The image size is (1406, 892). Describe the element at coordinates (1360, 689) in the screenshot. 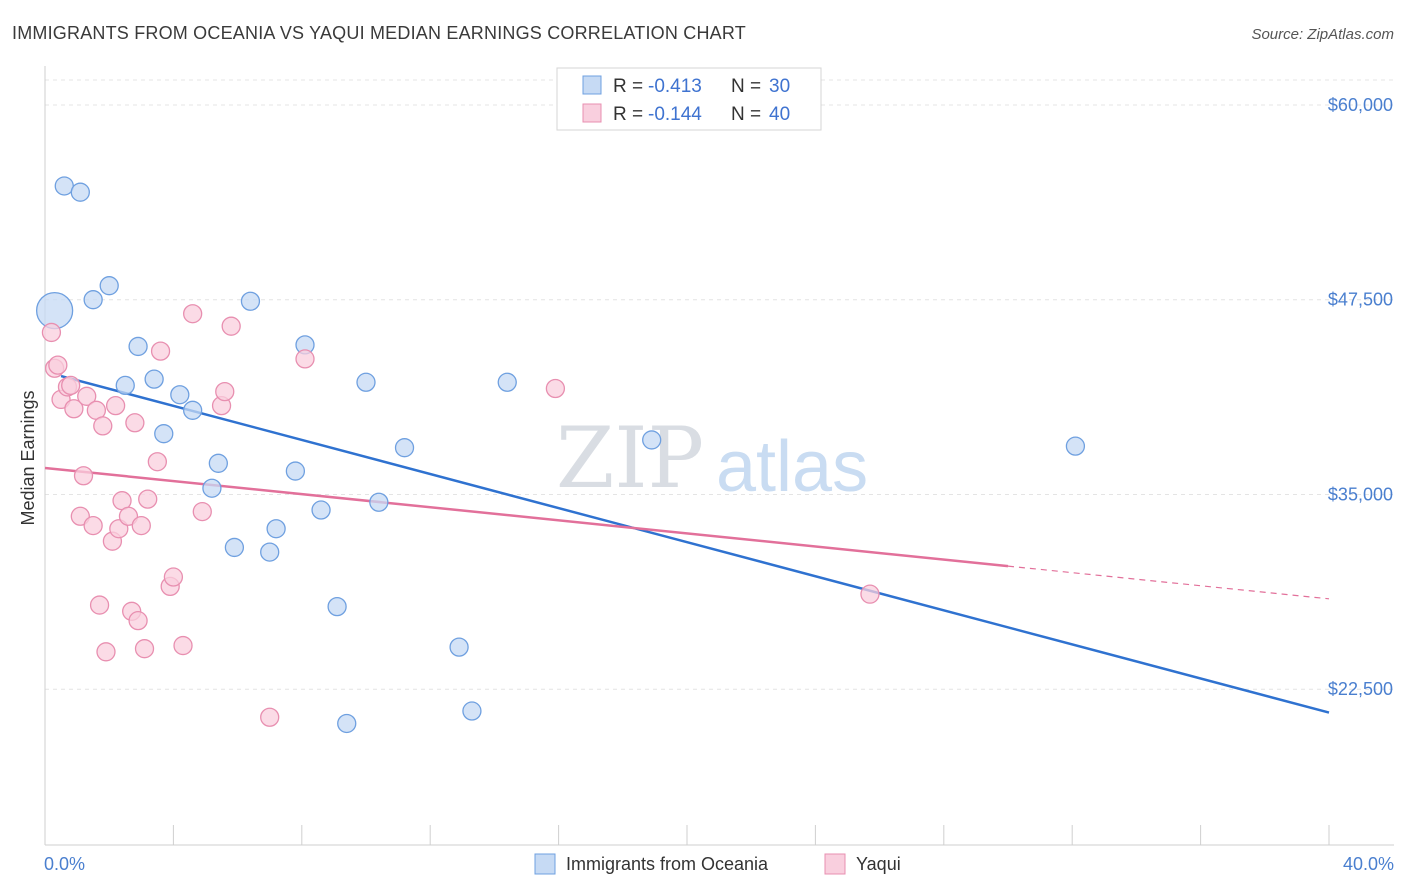

I see `y-tick-label-3: $22,500` at that location.